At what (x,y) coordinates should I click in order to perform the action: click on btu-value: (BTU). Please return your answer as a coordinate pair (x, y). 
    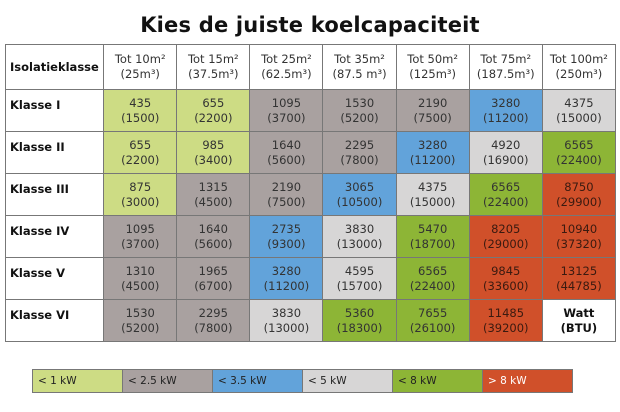
    Looking at the image, I should click on (579, 327).